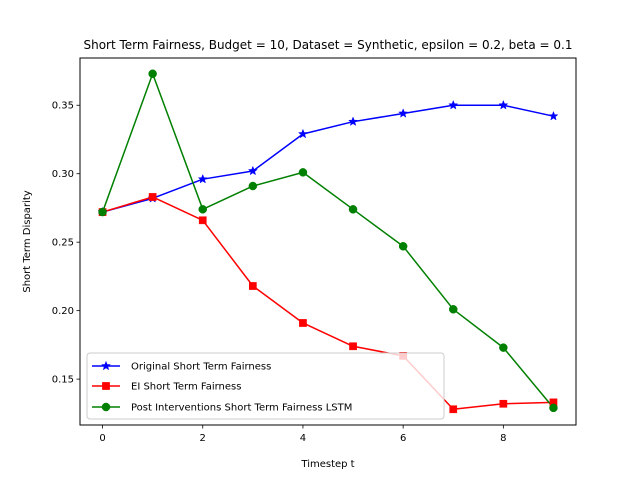  Describe the element at coordinates (63, 106) in the screenshot. I see `y-tick-label: 0.35` at that location.